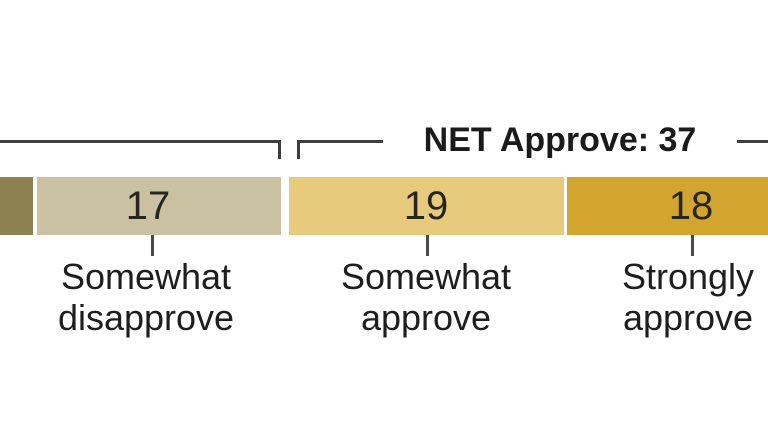  Describe the element at coordinates (146, 317) in the screenshot. I see `category-label-line2: disapprove` at that location.